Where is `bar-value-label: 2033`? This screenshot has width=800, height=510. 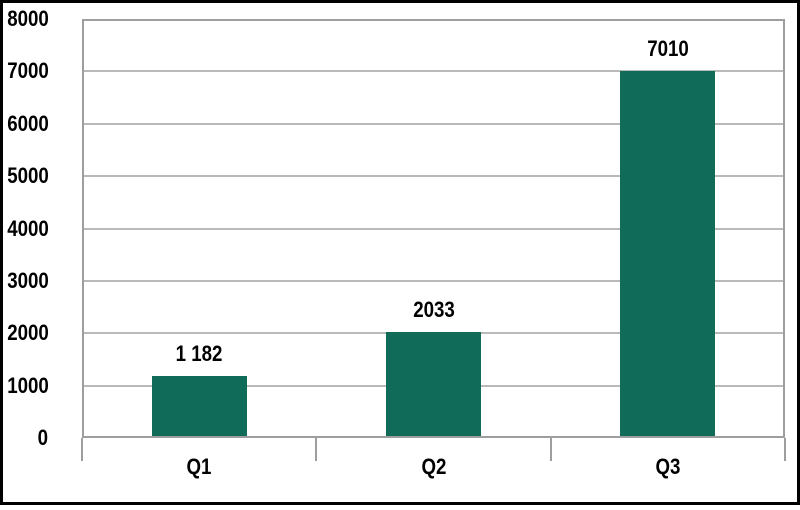
bar-value-label: 2033 is located at coordinates (433, 309).